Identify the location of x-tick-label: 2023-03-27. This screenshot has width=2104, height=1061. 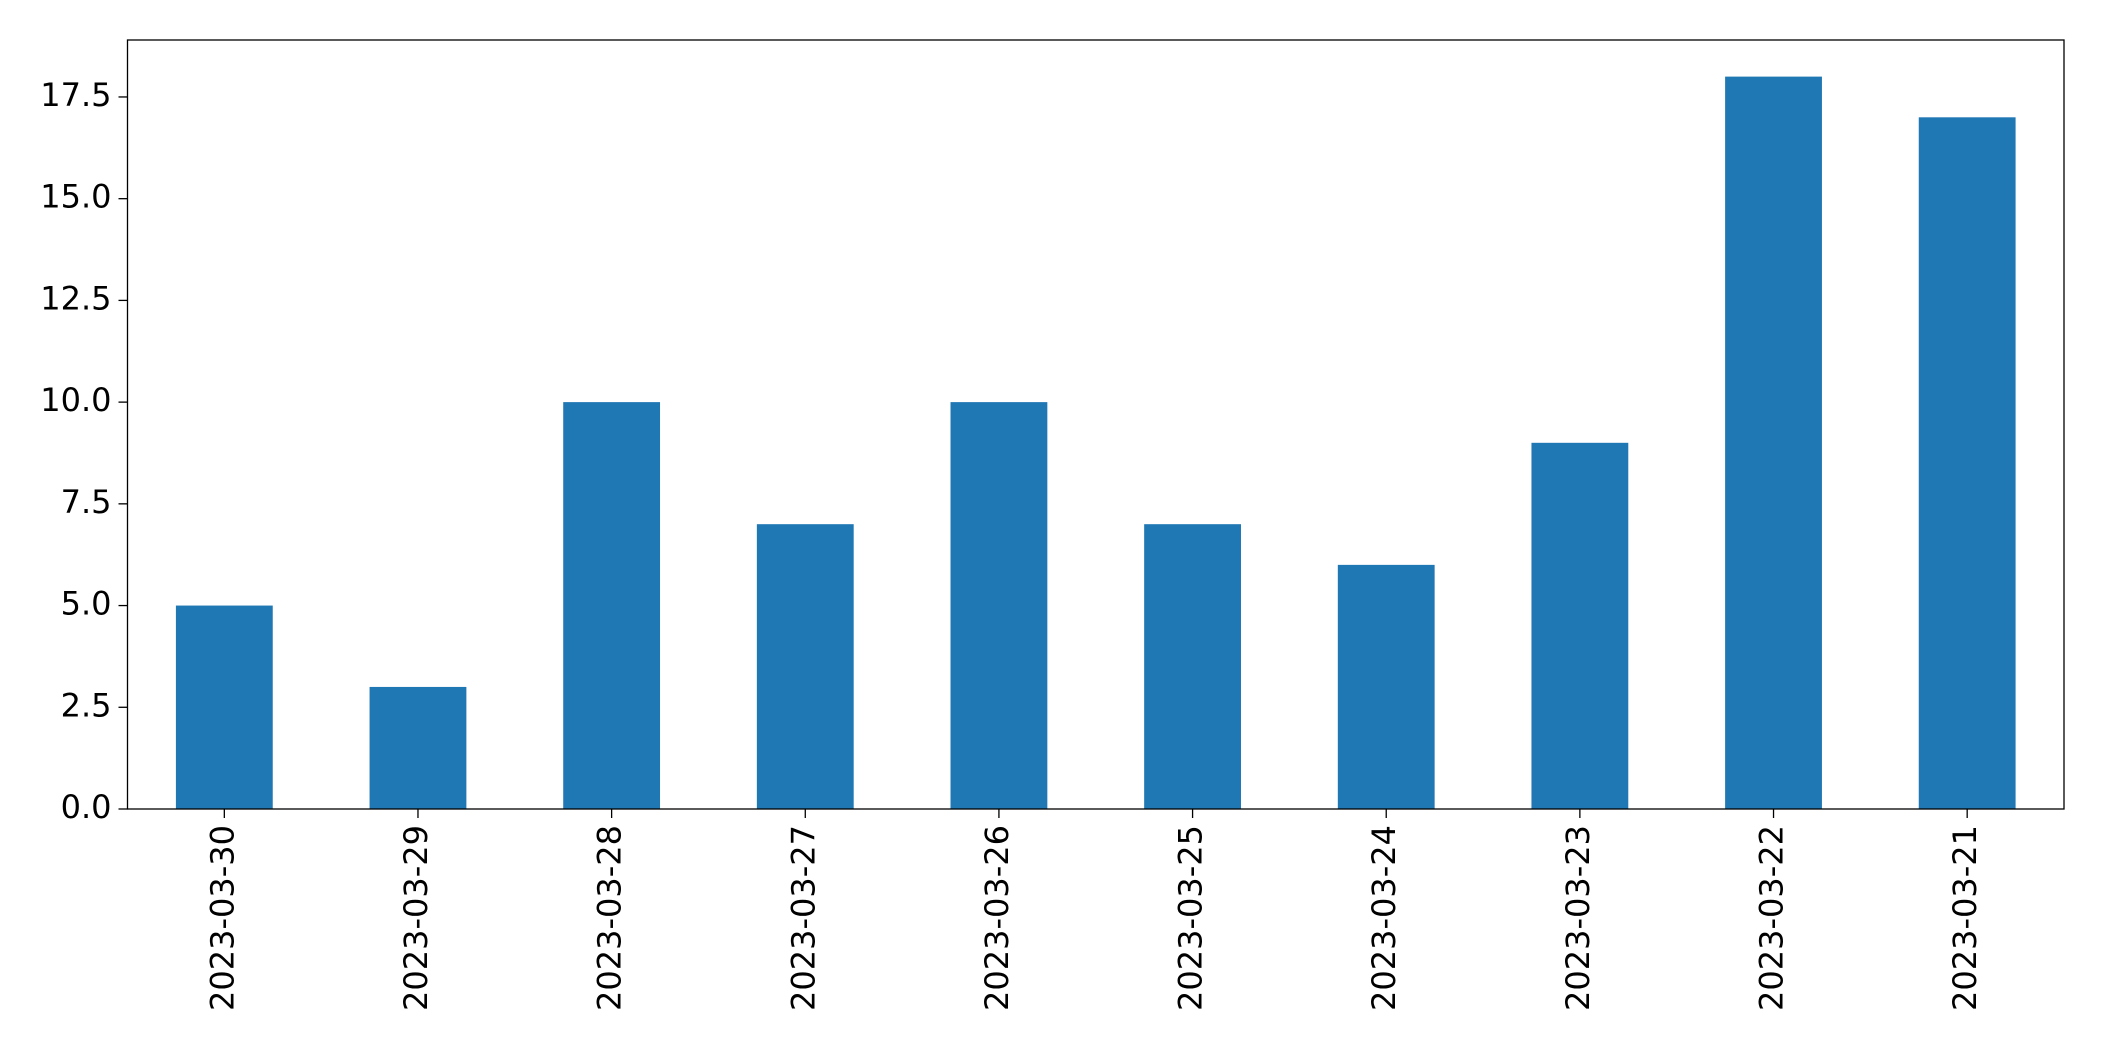
(803, 918).